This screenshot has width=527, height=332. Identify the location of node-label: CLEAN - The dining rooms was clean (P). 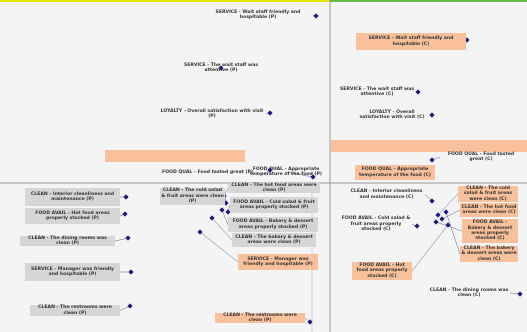
(67, 241).